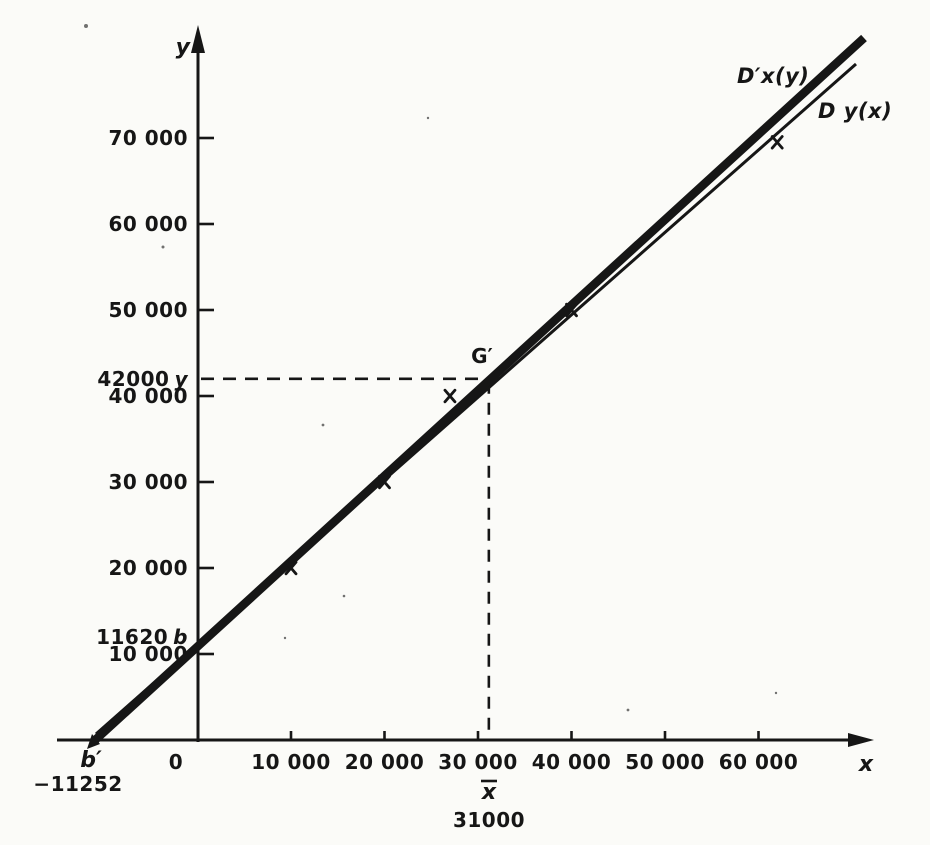  I want to click on y-tick-label: 50 000, so click(148, 310).